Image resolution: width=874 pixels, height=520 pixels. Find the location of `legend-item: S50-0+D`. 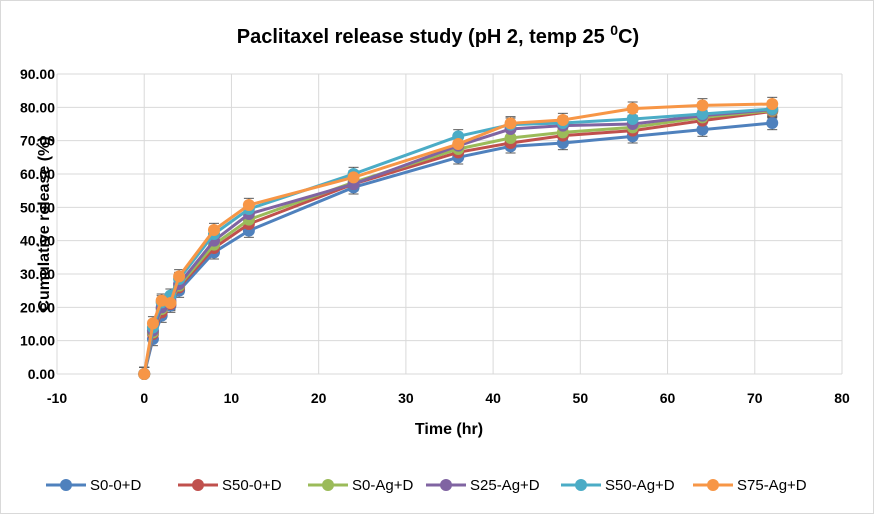

legend-item: S50-0+D is located at coordinates (230, 485).